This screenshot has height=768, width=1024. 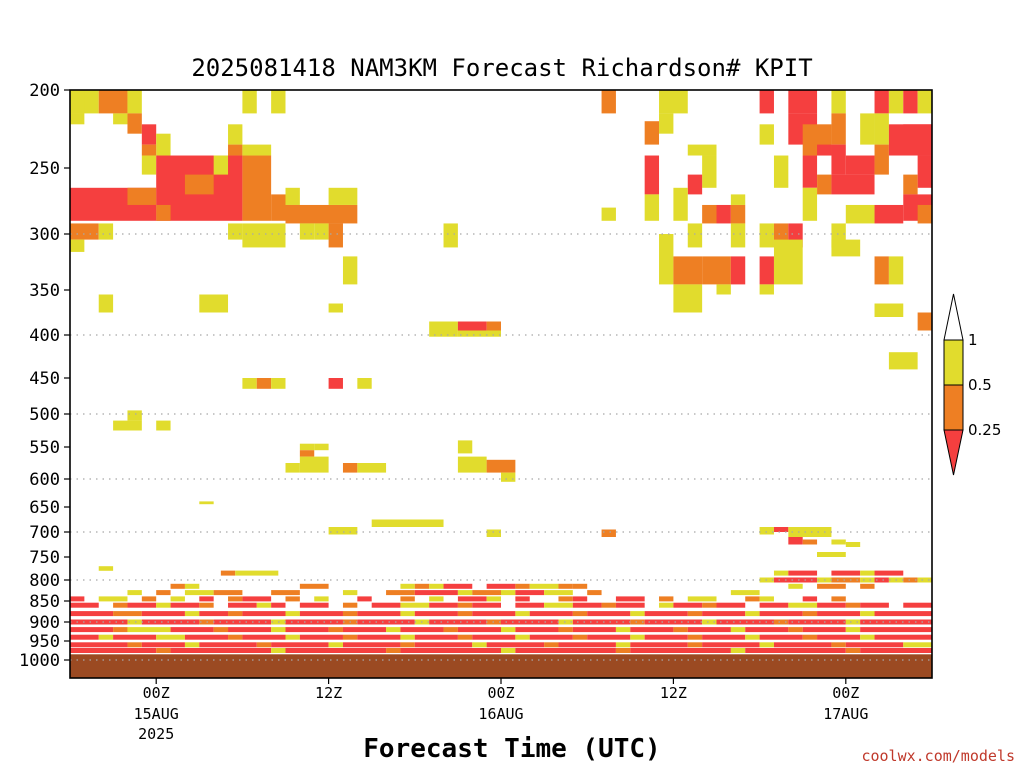 I want to click on x-tick-label: 00Z, so click(x=500, y=693).